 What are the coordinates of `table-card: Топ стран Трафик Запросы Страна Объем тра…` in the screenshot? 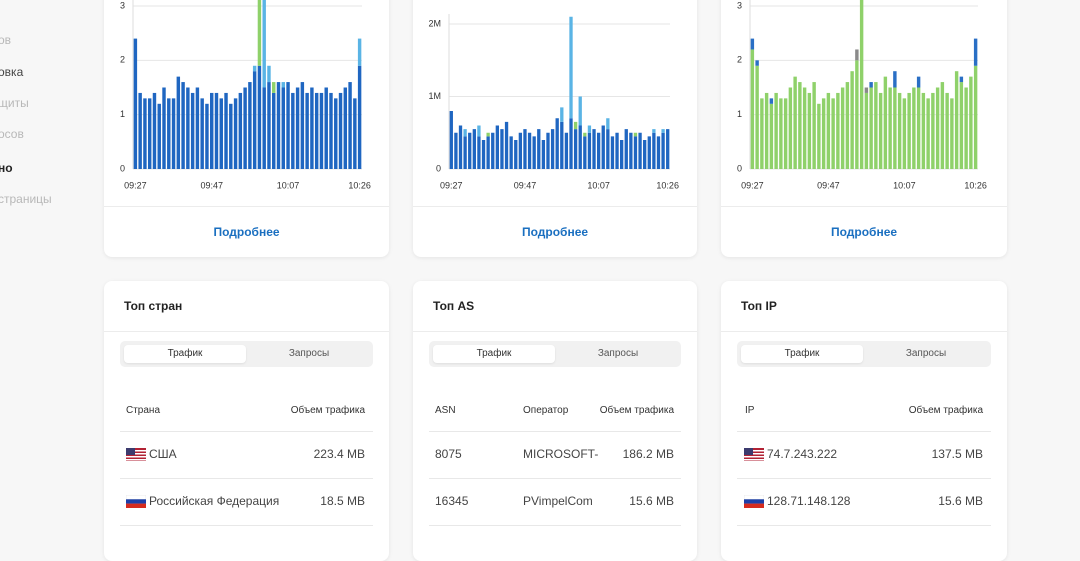 It's located at (246, 421).